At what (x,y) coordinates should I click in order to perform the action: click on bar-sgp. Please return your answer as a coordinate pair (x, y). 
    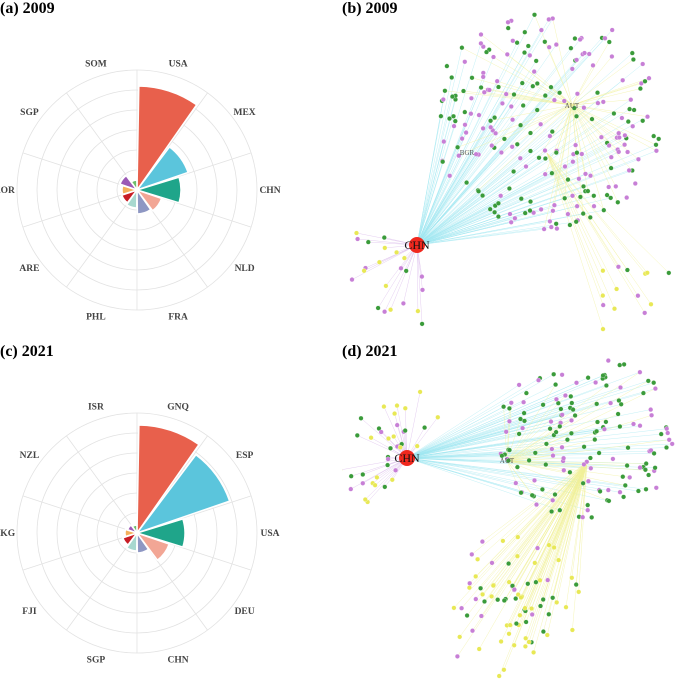
    Looking at the image, I should click on (129, 183).